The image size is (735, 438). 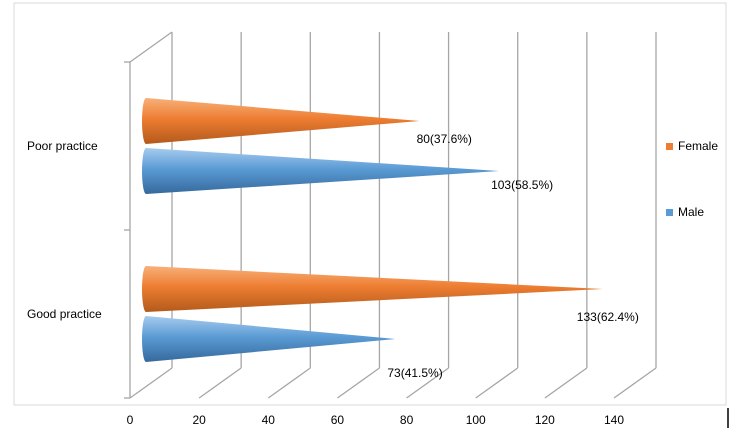 I want to click on legend: Female Male, so click(x=692, y=179).